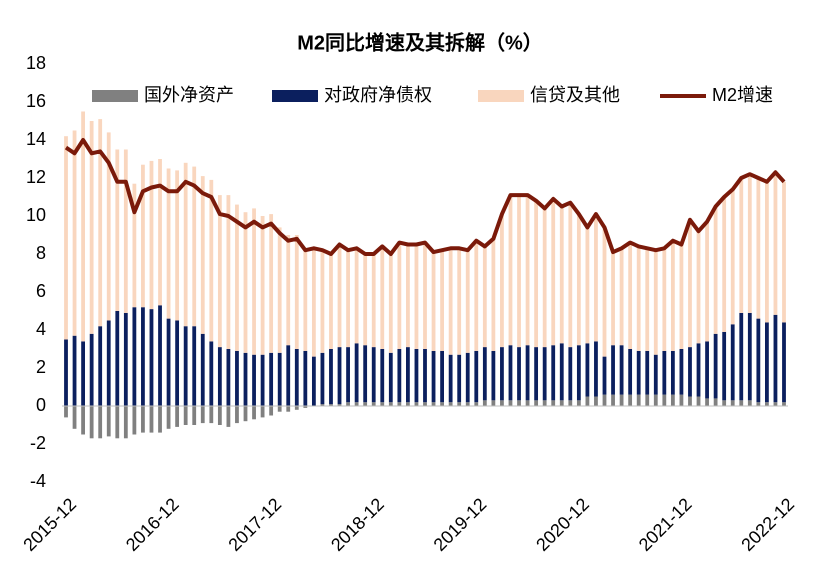  I want to click on y-tick-label: 16, so click(36, 101).